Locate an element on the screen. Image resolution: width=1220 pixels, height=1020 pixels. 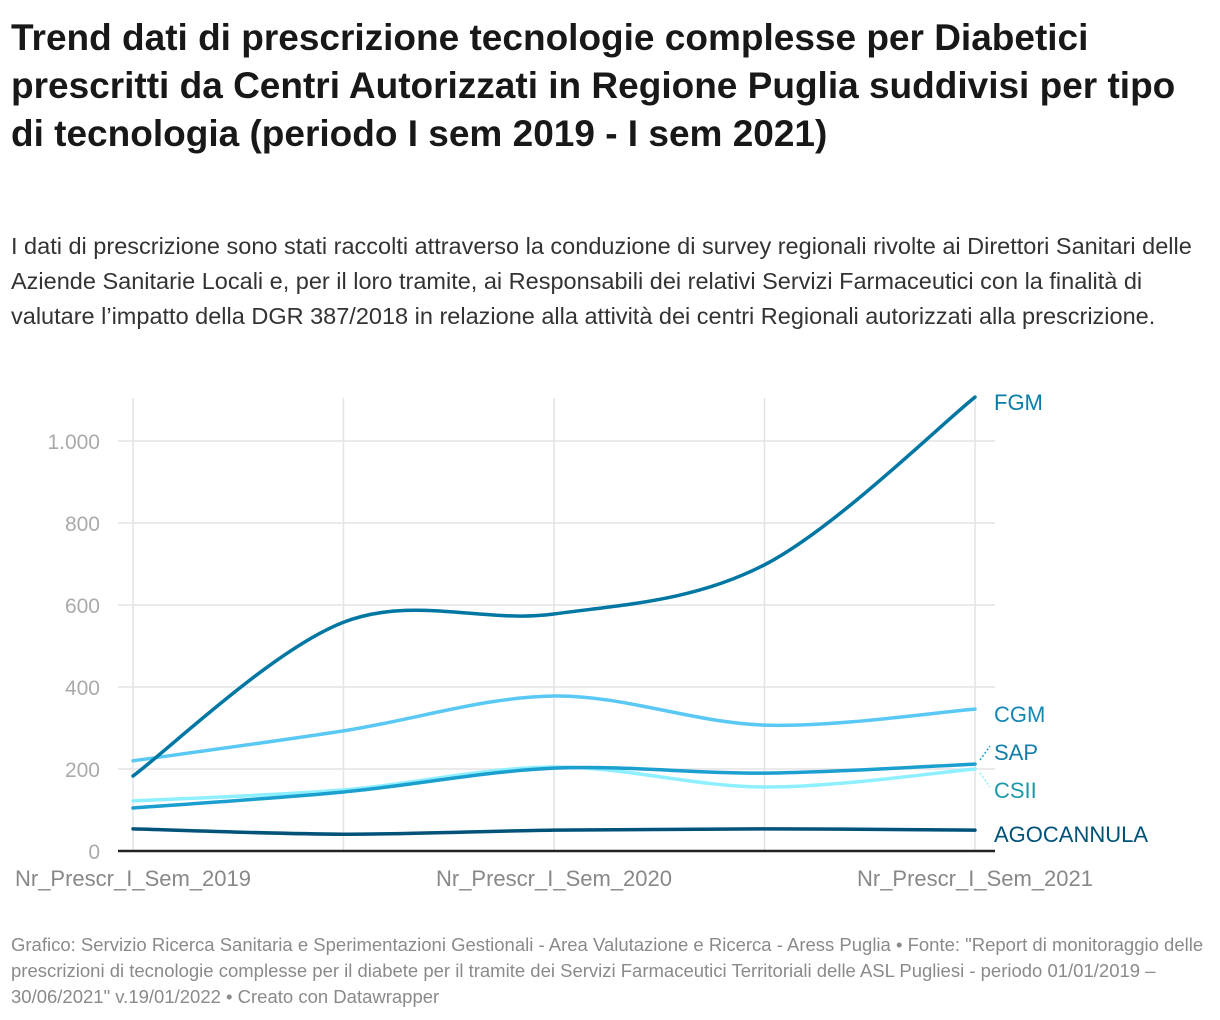
series-label-cgm: CGM is located at coordinates (1019, 714).